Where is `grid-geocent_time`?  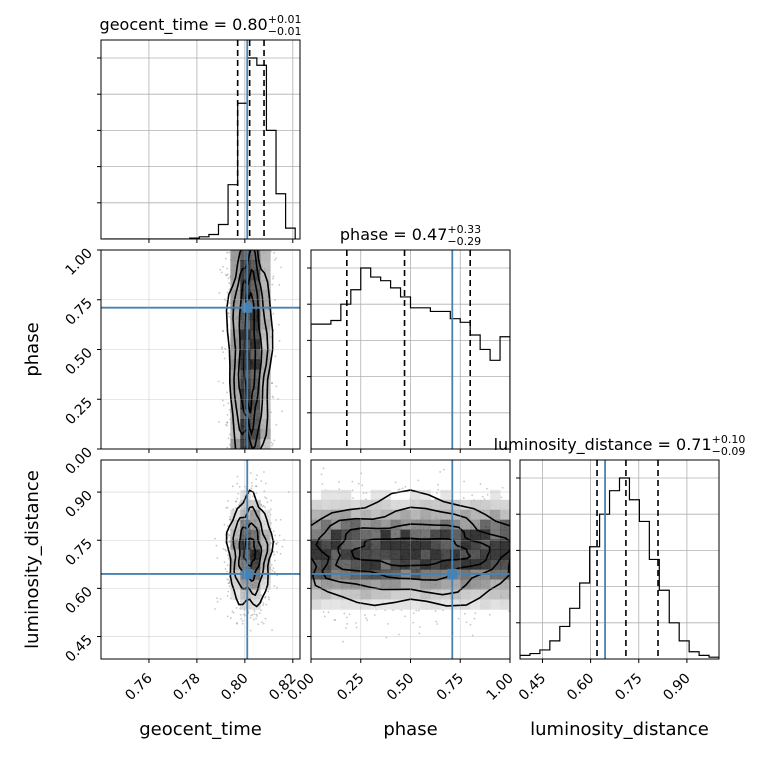 grid-geocent_time is located at coordinates (200, 139).